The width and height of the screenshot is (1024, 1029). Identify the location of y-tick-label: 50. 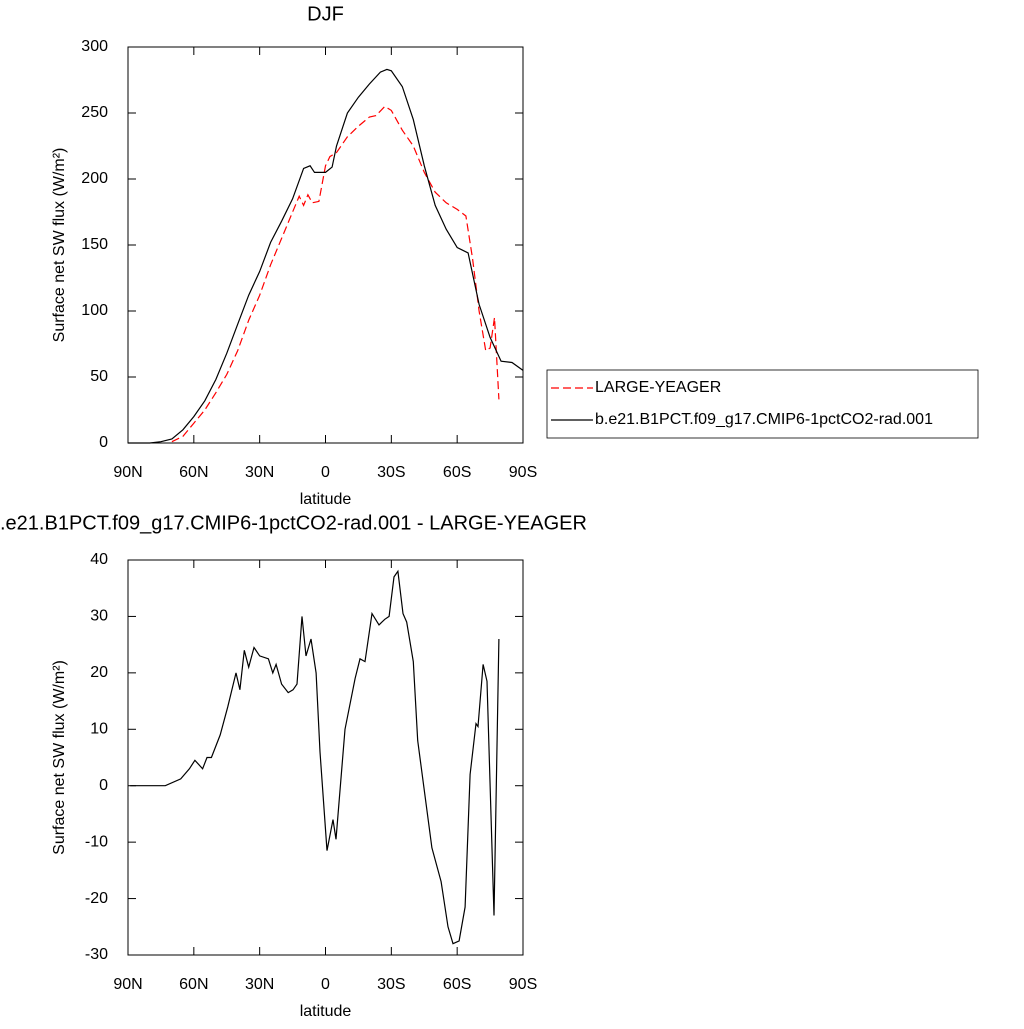
(99, 376).